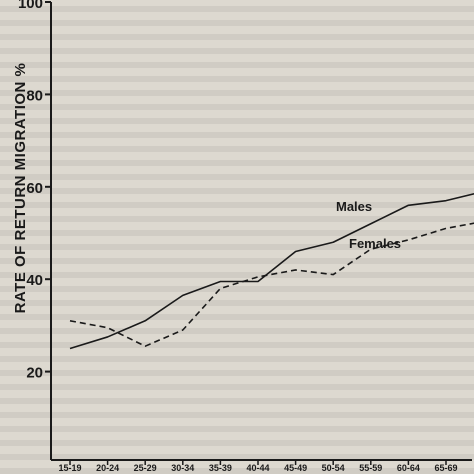  Describe the element at coordinates (333, 468) in the screenshot. I see `x-tick-label: 50-54` at that location.